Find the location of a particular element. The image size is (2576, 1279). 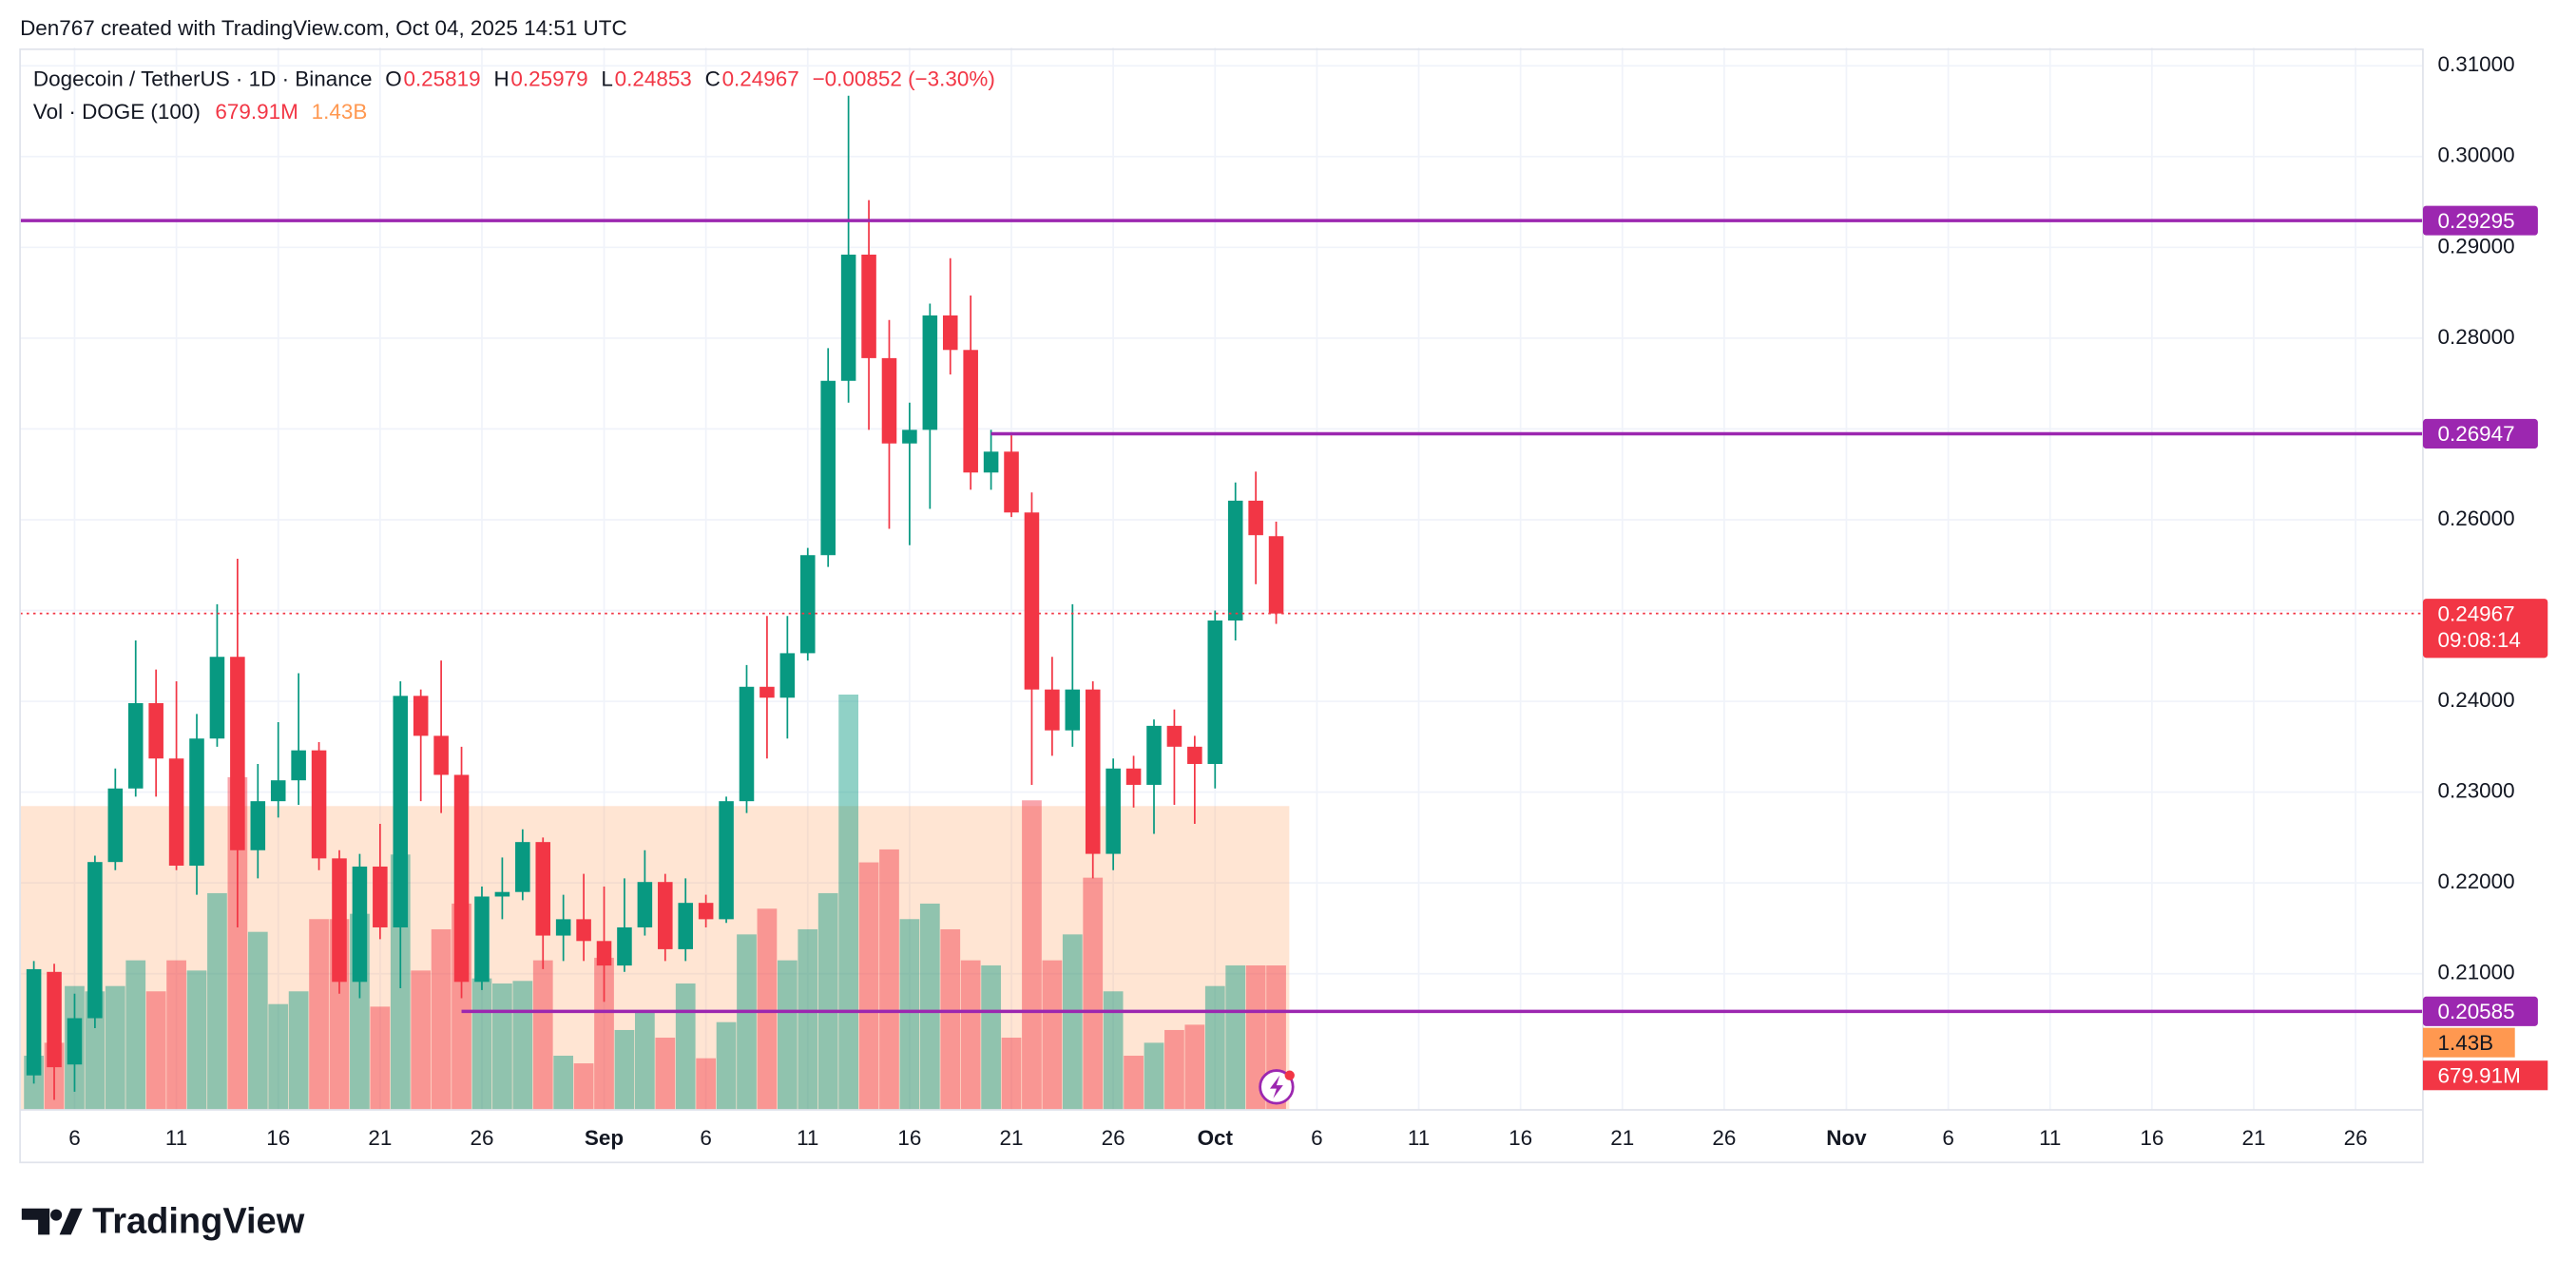

icon-dot is located at coordinates (1289, 1075).